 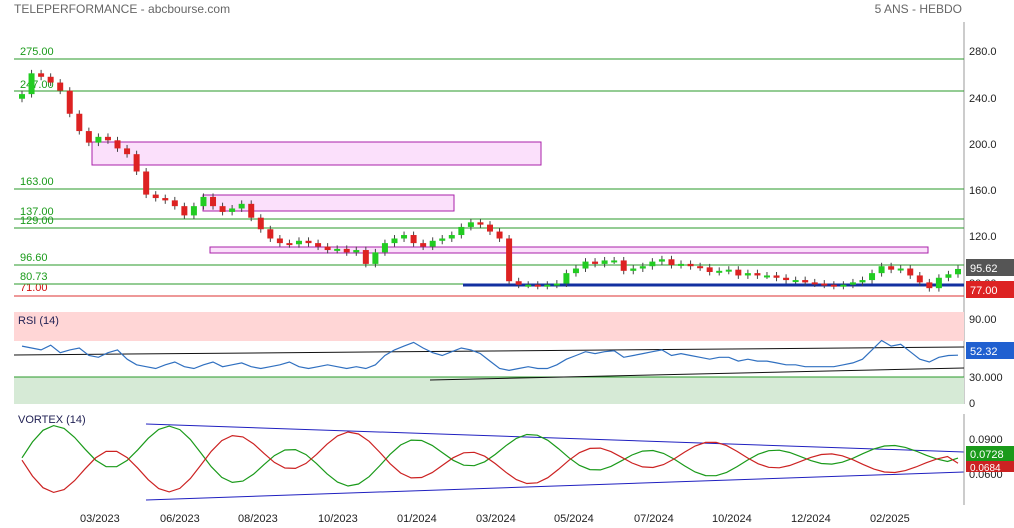 I want to click on x-tick-03-2024: 03/2024, so click(x=496, y=519).